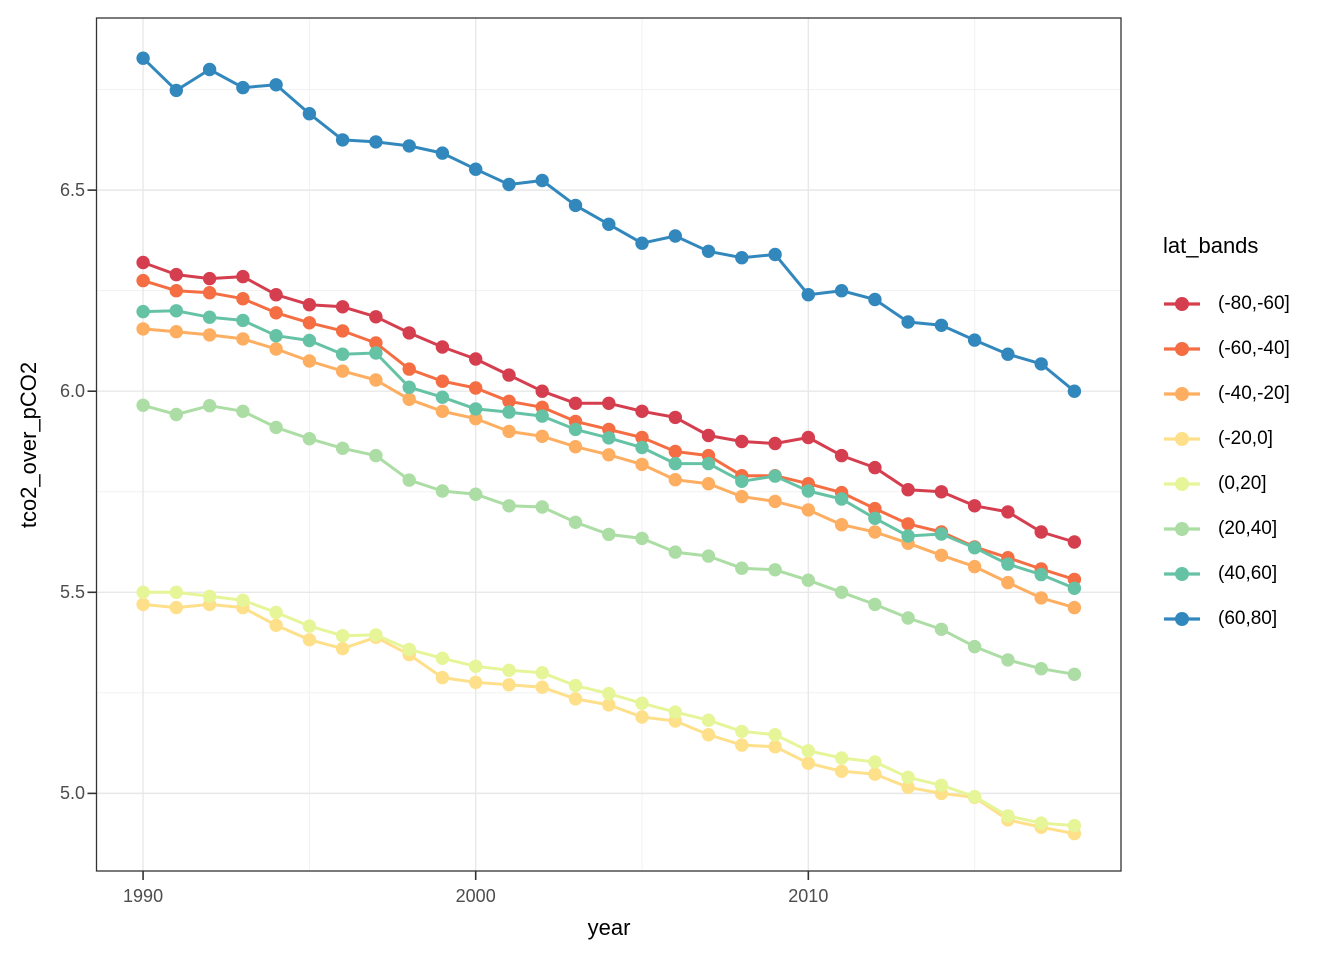 The width and height of the screenshot is (1344, 960). I want to click on x-tick-label: 1990, so click(143, 896).